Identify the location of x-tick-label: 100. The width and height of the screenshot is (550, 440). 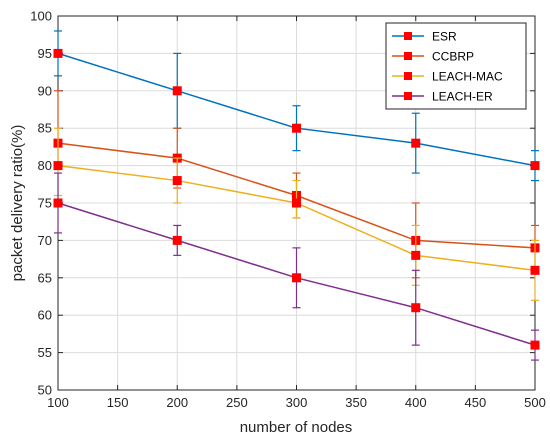
(58, 402).